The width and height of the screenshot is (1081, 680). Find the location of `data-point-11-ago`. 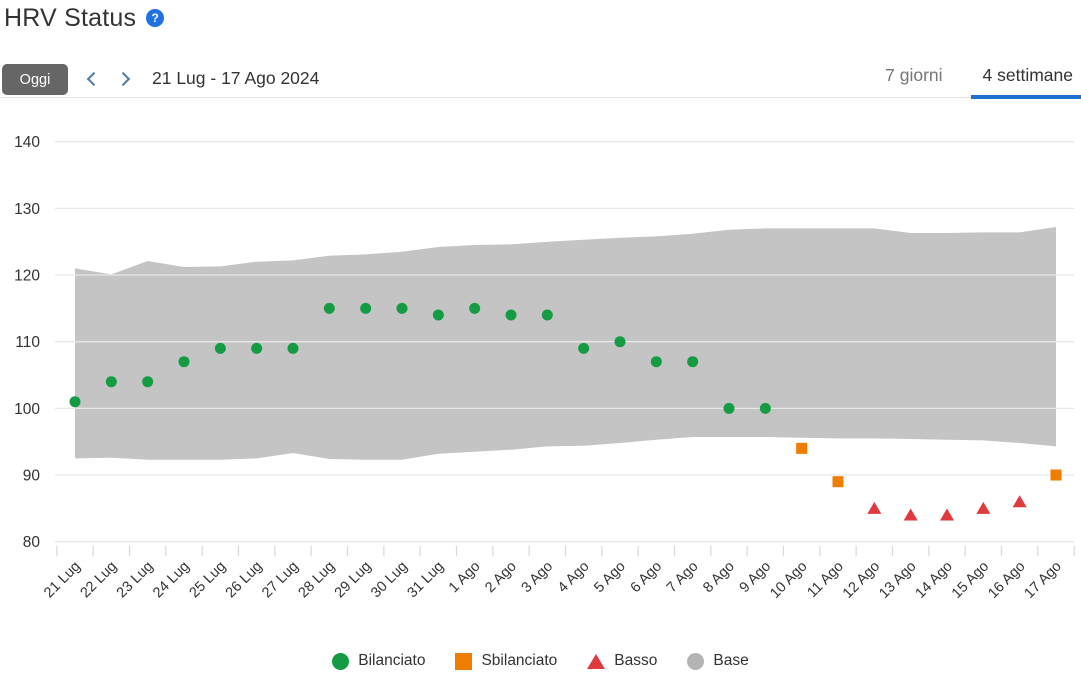

data-point-11-ago is located at coordinates (838, 482).